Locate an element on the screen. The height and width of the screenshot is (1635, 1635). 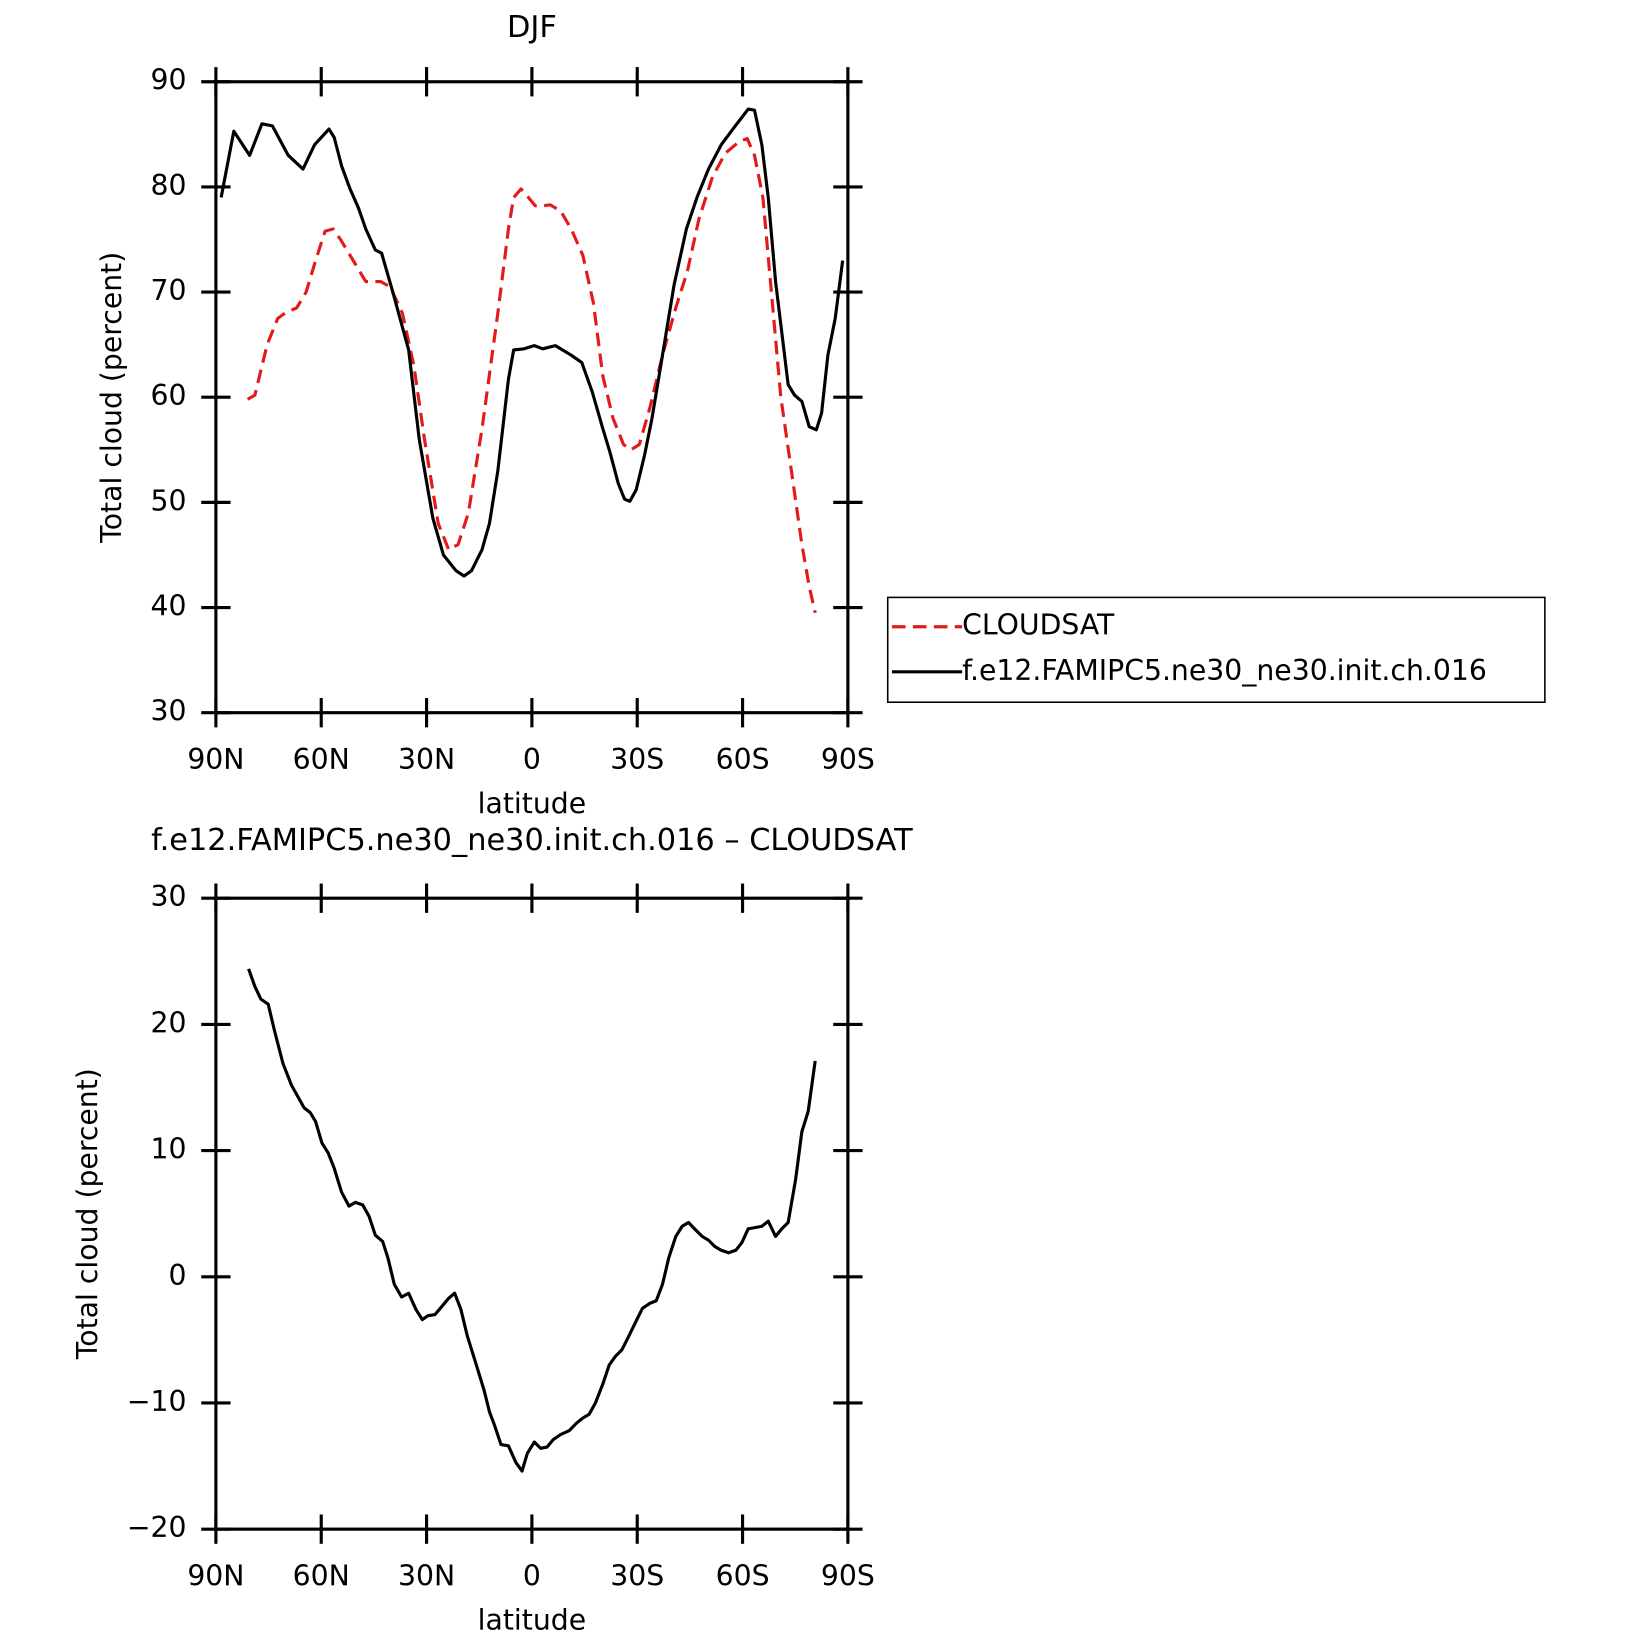
y-tick-label: 0 is located at coordinates (178, 1275).